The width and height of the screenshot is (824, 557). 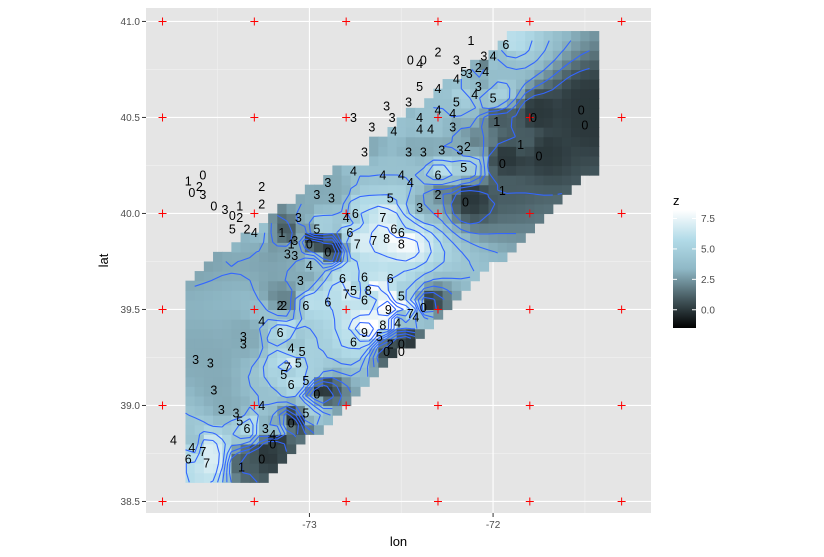 What do you see at coordinates (357, 245) in the screenshot?
I see `observation-label: 7` at bounding box center [357, 245].